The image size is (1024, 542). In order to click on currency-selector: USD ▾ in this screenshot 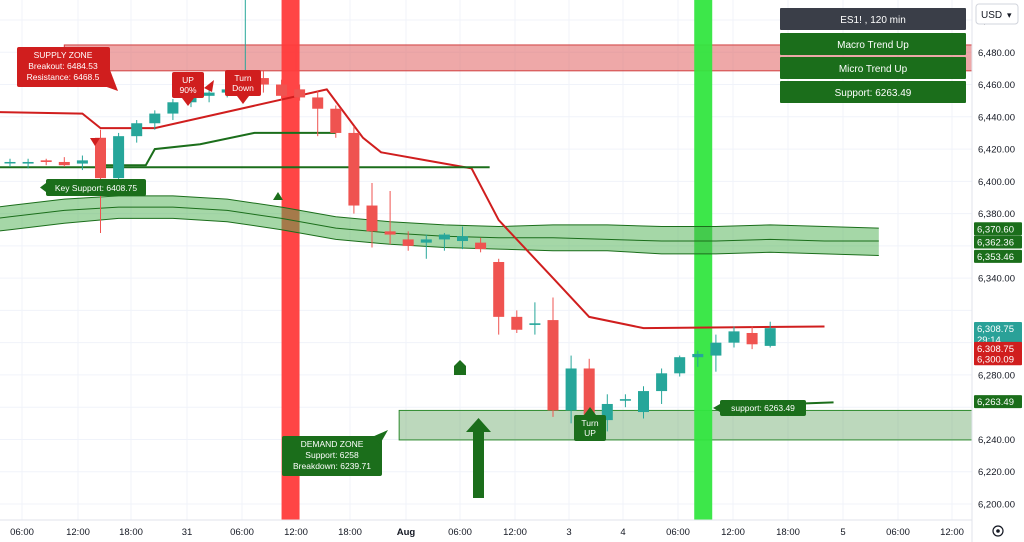, I will do `click(997, 14)`.